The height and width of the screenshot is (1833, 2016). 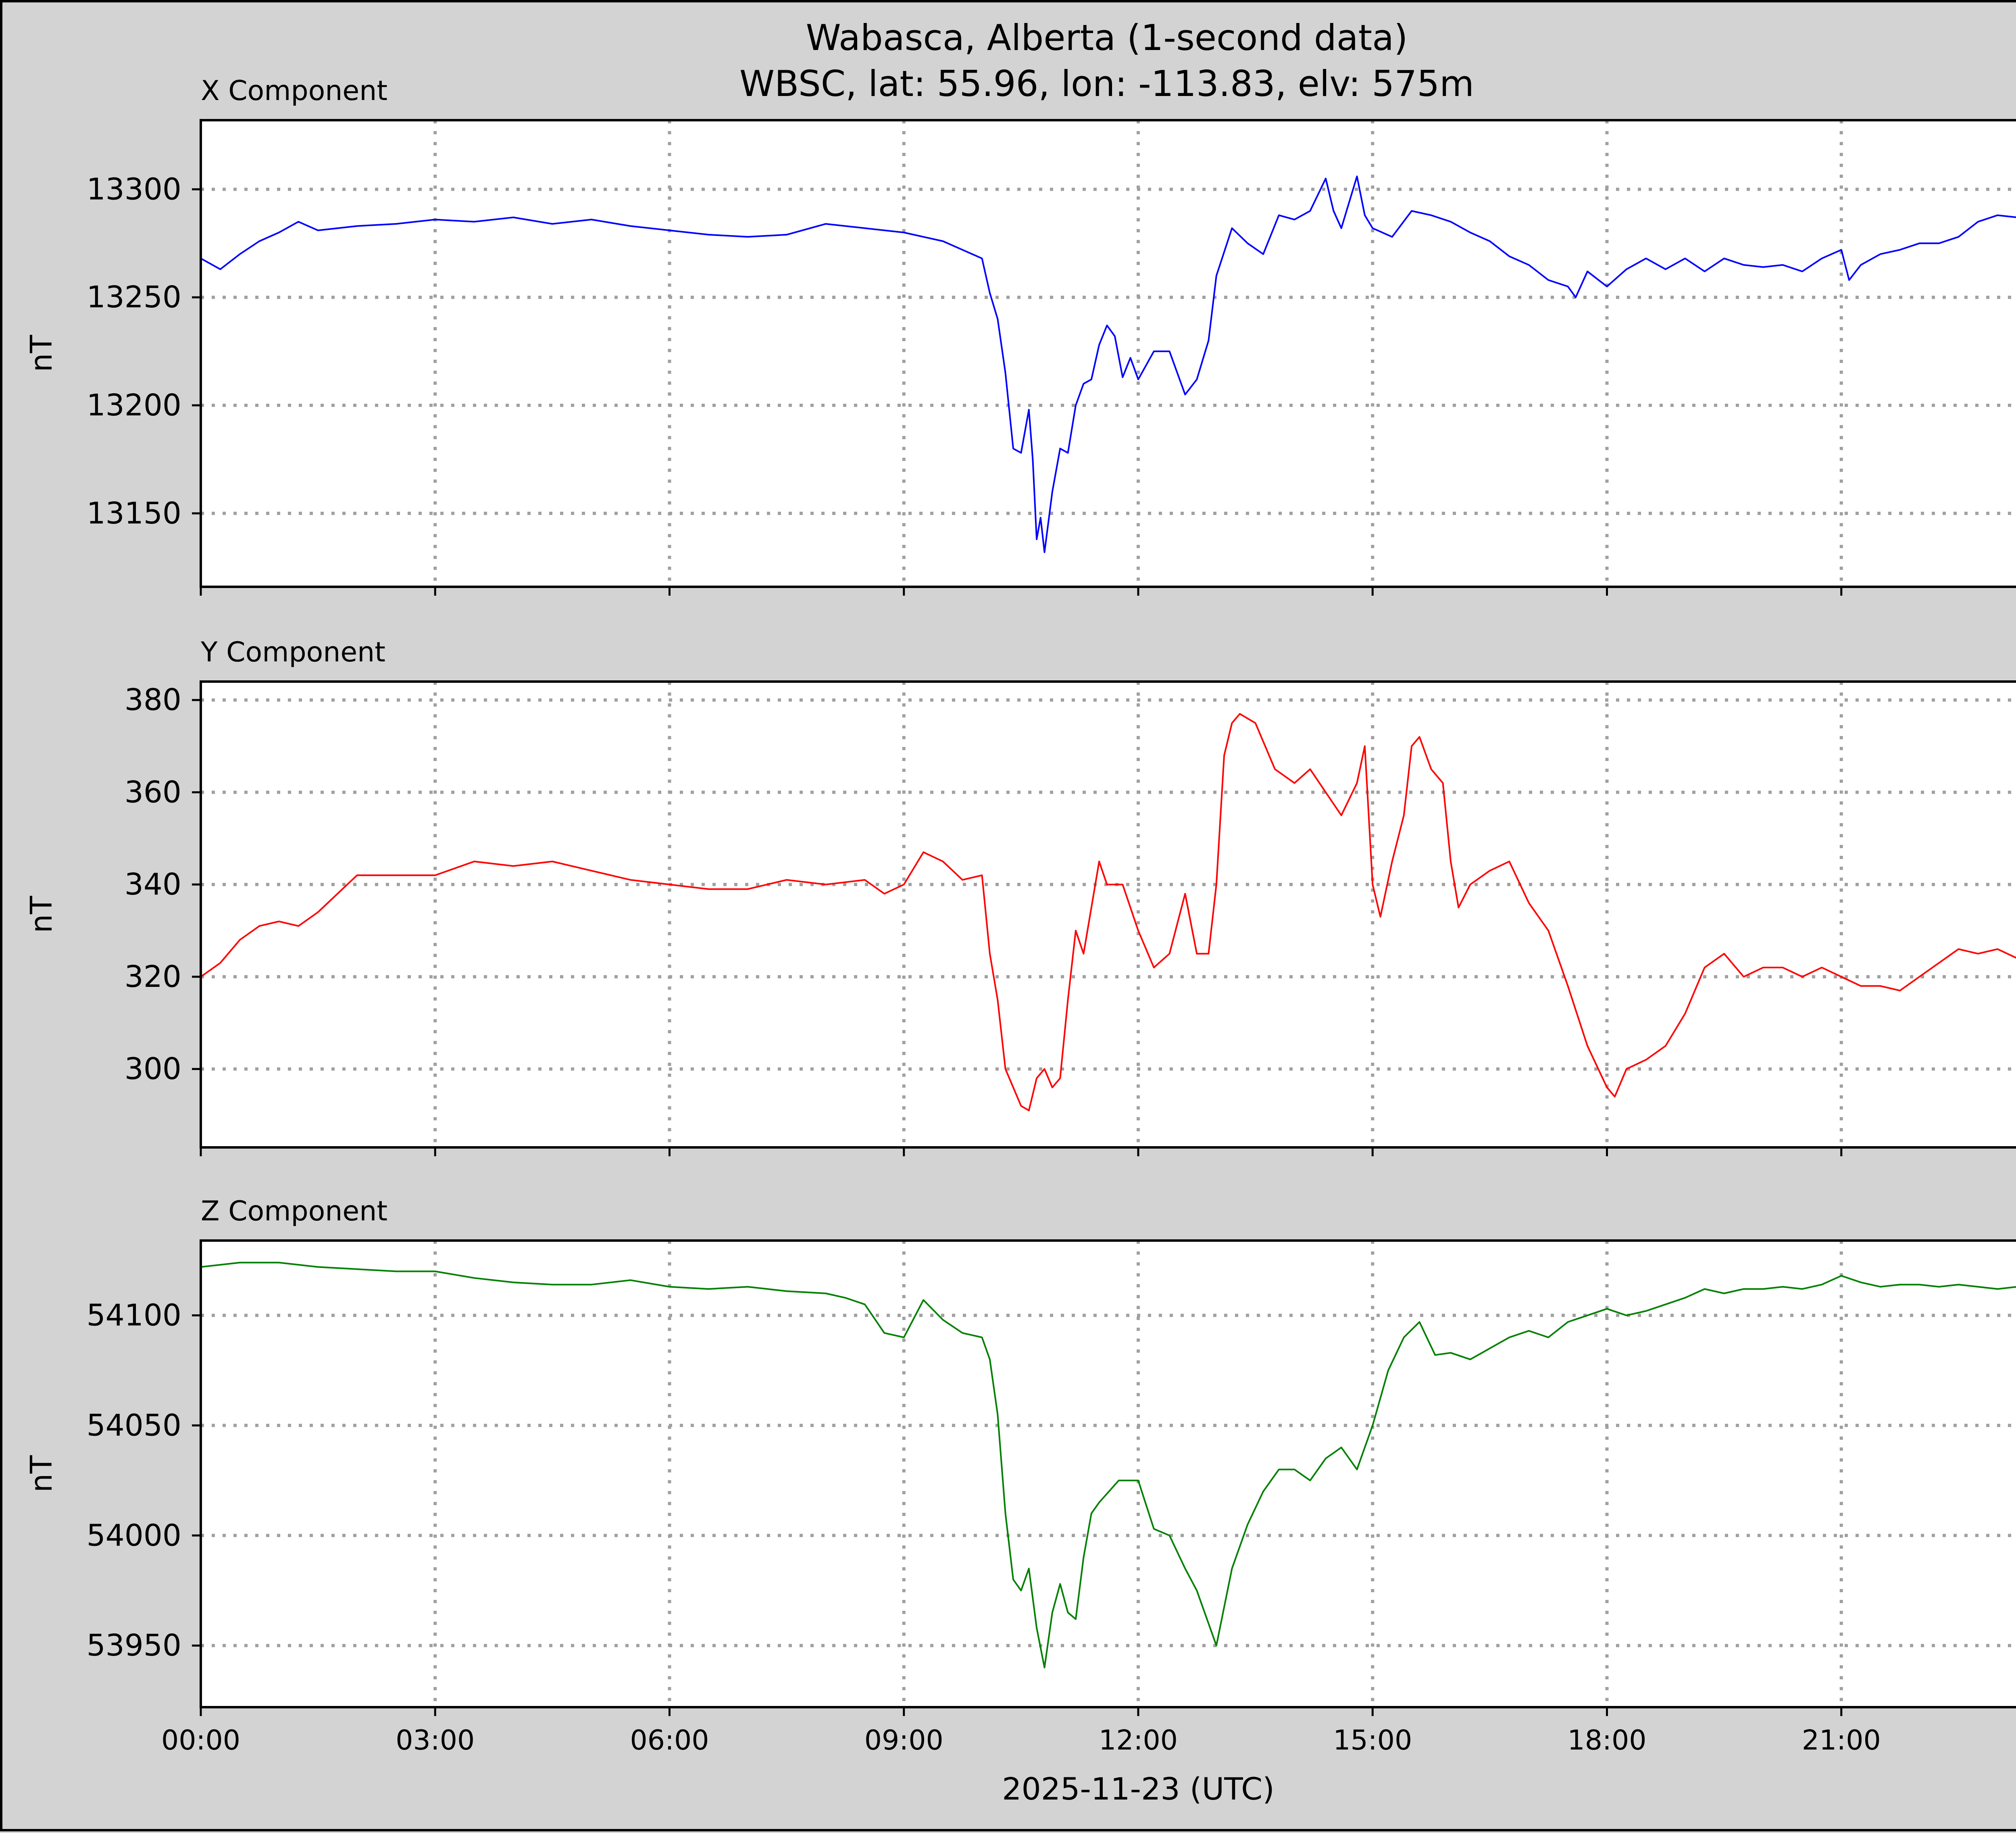 I want to click on x-tick-label: 15:00, so click(x=1372, y=1740).